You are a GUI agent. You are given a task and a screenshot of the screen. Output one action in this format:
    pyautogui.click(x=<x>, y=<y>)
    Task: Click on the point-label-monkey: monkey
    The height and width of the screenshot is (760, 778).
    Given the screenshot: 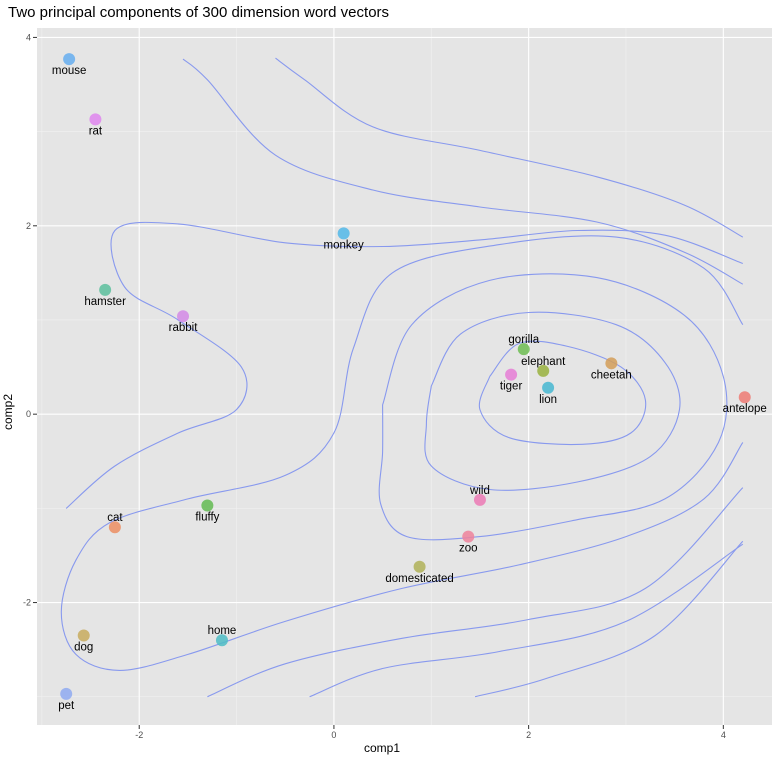 What is the action you would take?
    pyautogui.click(x=344, y=245)
    